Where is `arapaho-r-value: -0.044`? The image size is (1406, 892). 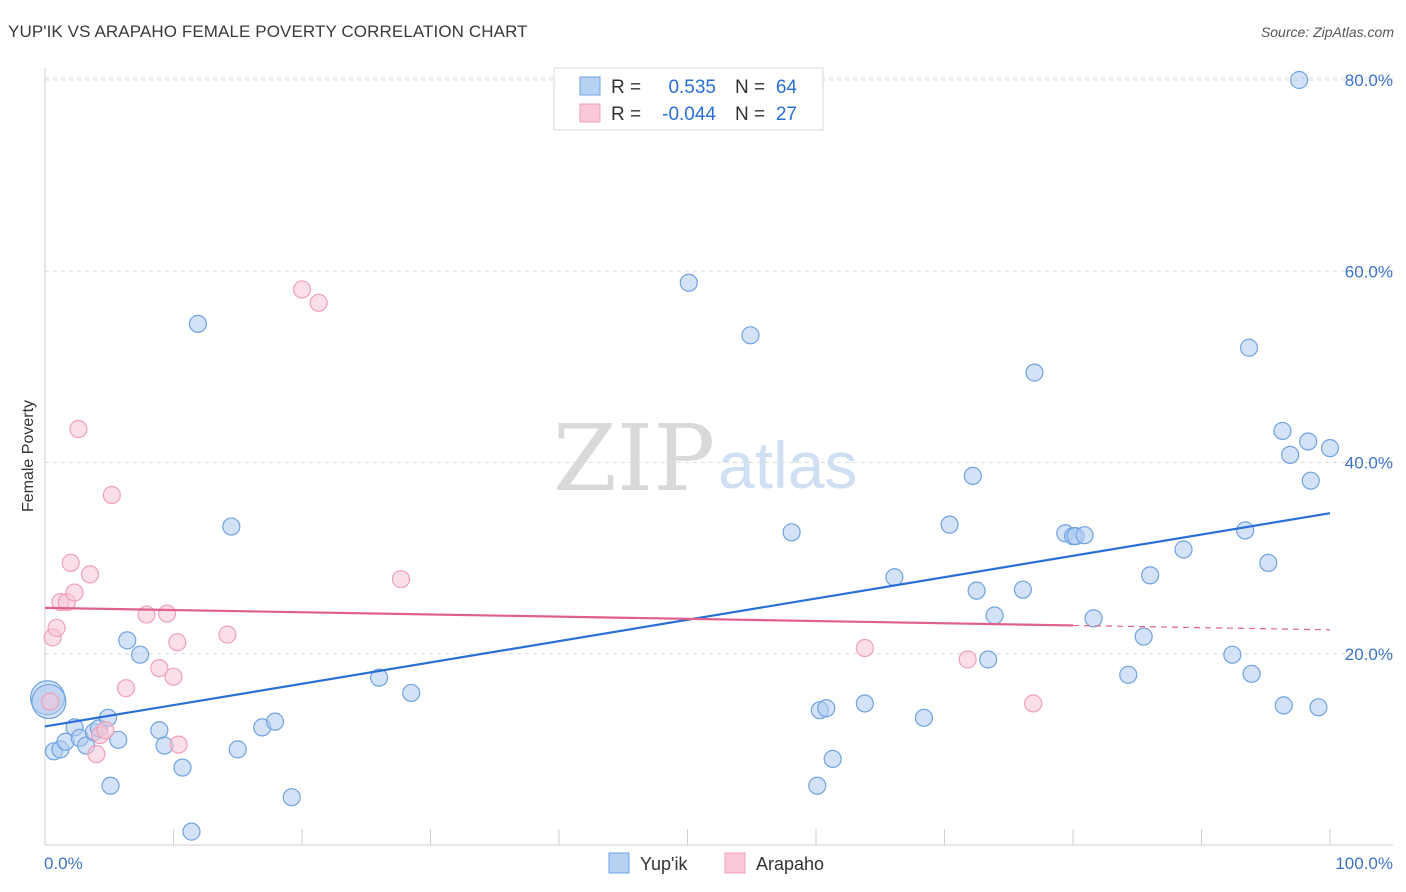 arapaho-r-value: -0.044 is located at coordinates (689, 114).